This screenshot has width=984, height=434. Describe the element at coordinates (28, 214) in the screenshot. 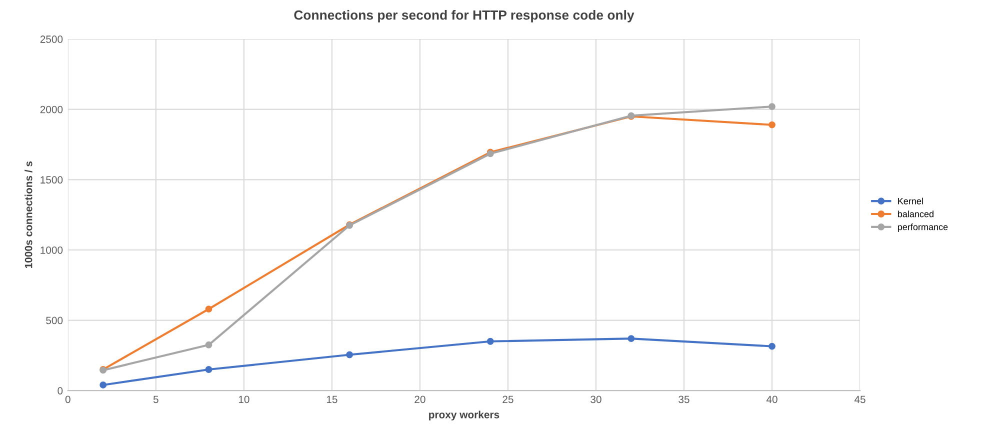

I see `y-axis-title: 1000s connections / s` at that location.